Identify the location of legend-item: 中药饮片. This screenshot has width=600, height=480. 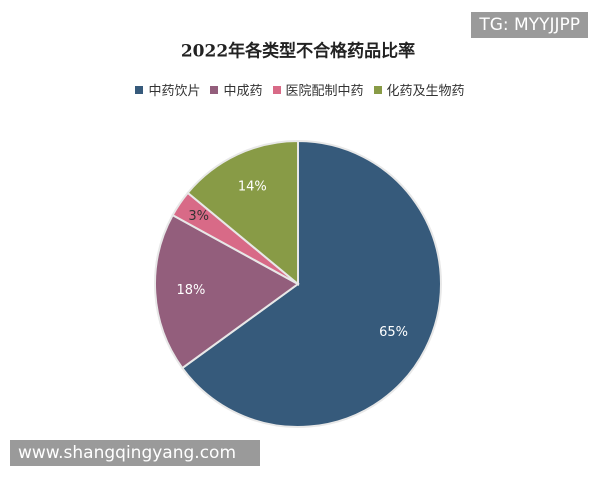
(167, 89).